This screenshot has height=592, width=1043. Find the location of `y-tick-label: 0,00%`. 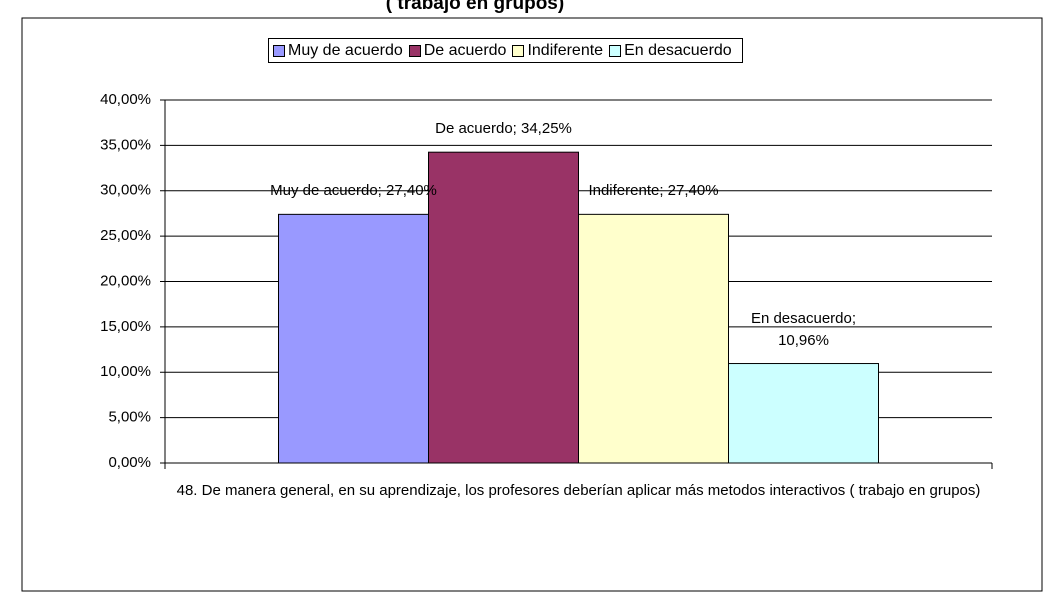

y-tick-label: 0,00% is located at coordinates (129, 462).